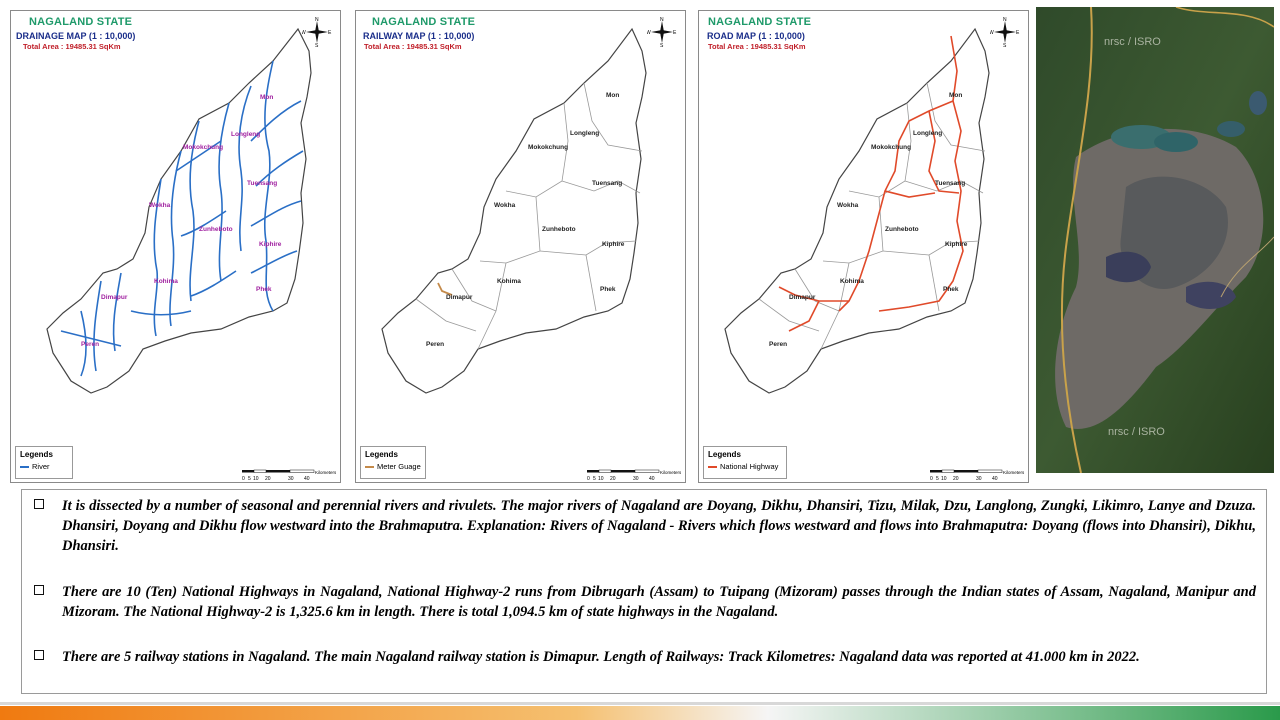 The height and width of the screenshot is (720, 1280). What do you see at coordinates (317, 20) in the screenshot?
I see `svg-text: N` at bounding box center [317, 20].